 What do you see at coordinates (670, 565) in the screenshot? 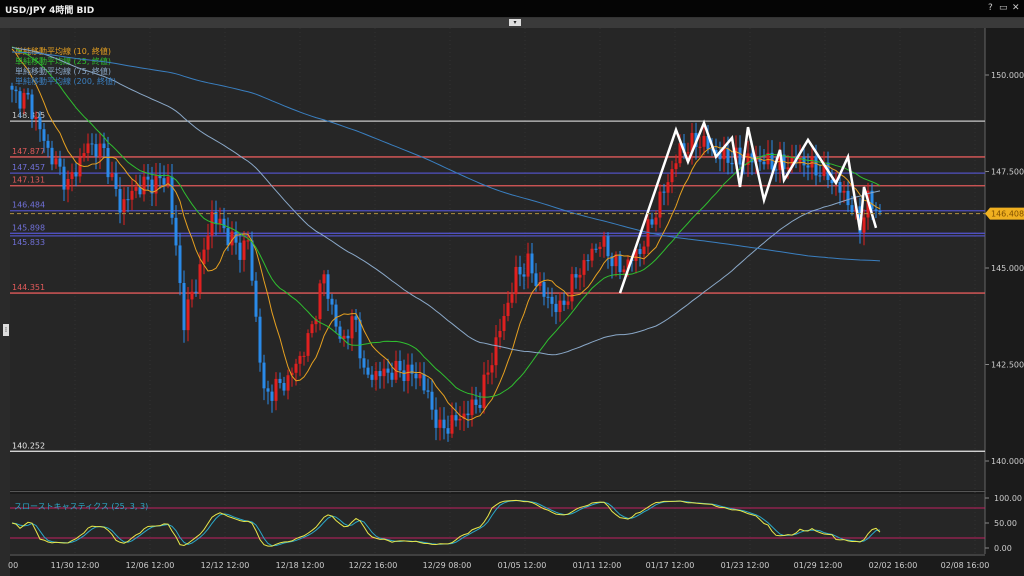
I see `x-tick-label: 01/17 12:00` at bounding box center [670, 565].